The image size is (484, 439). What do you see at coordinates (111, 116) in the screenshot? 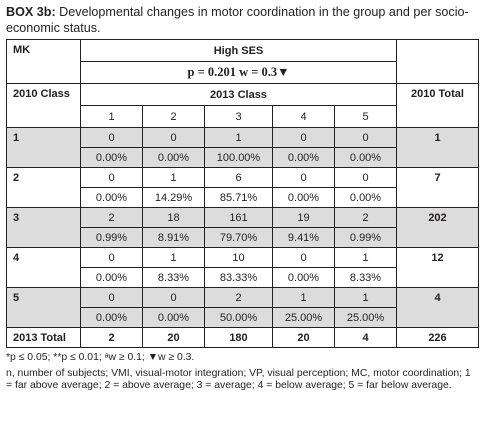
I see `column-number: 1` at bounding box center [111, 116].